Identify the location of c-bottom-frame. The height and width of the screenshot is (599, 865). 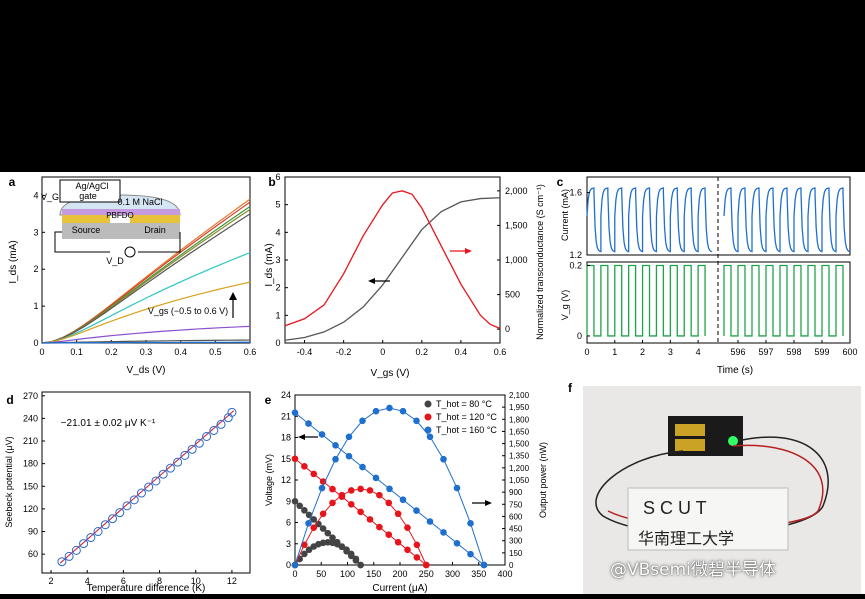
(718, 302).